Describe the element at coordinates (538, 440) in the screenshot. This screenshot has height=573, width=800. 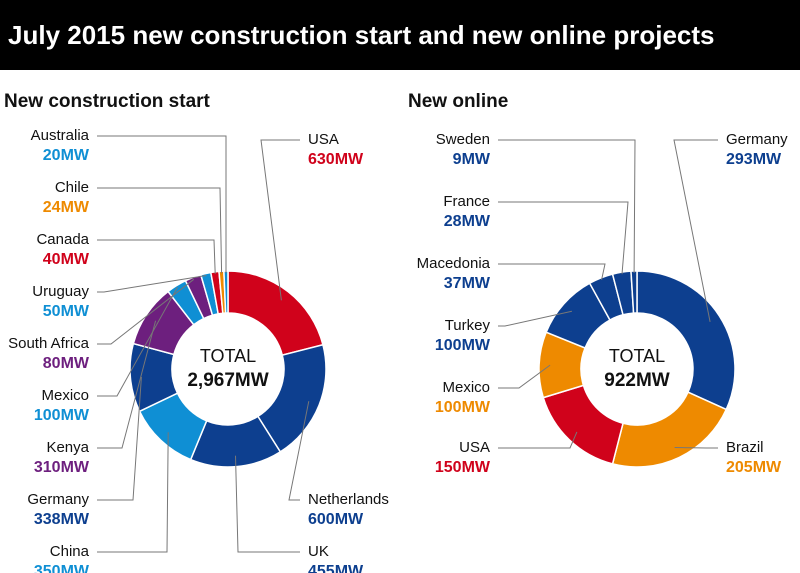
I see `leader-line-online-usa` at that location.